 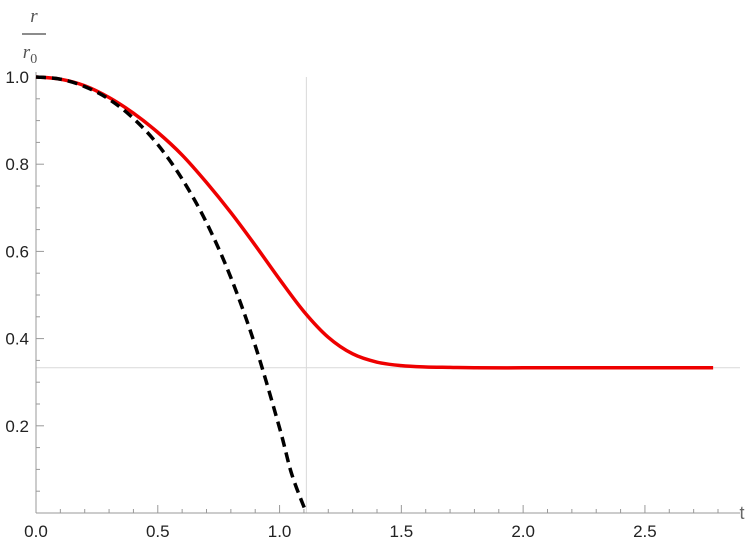 What do you see at coordinates (158, 531) in the screenshot?
I see `x-tick-label: 0.5` at bounding box center [158, 531].